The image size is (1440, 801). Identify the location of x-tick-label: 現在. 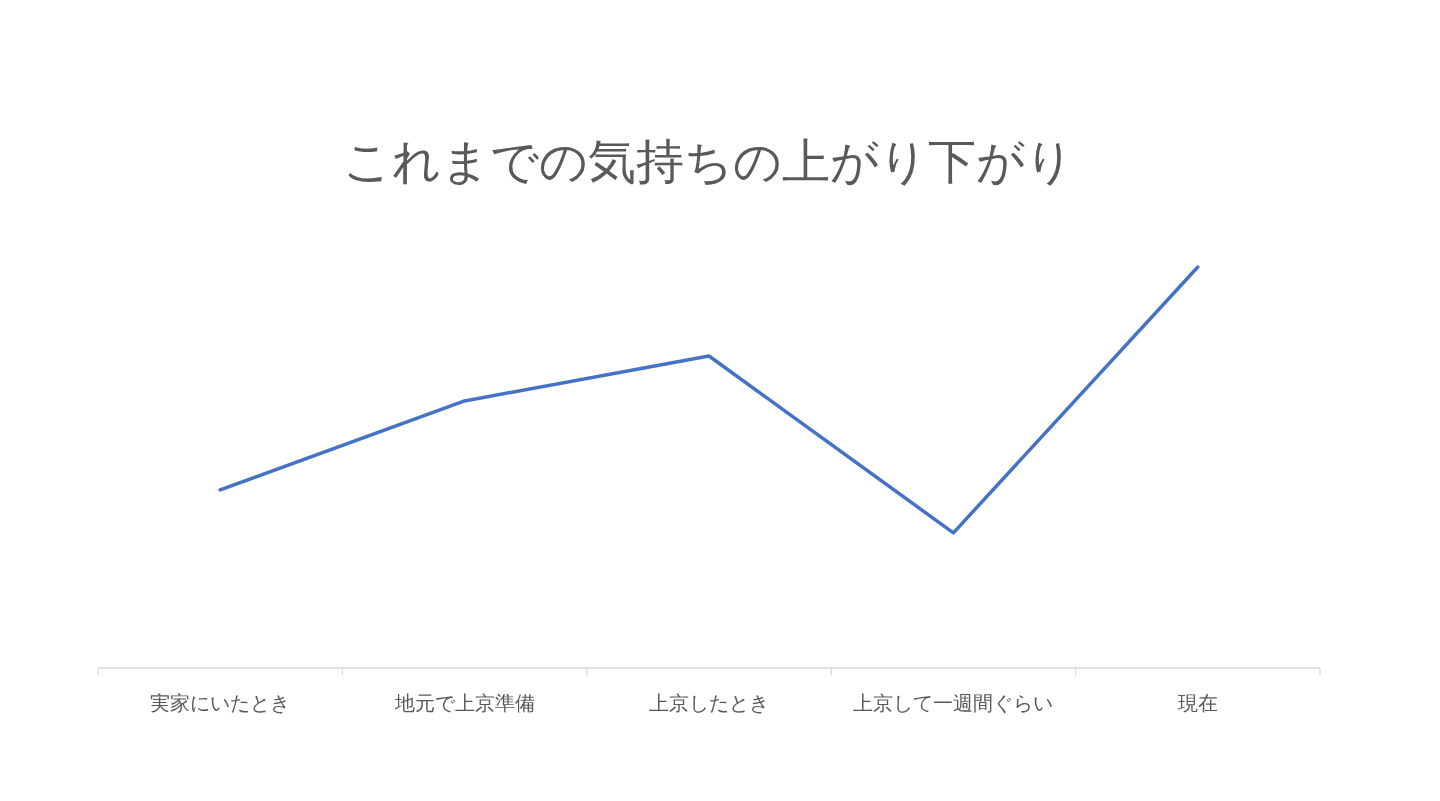
(1197, 703).